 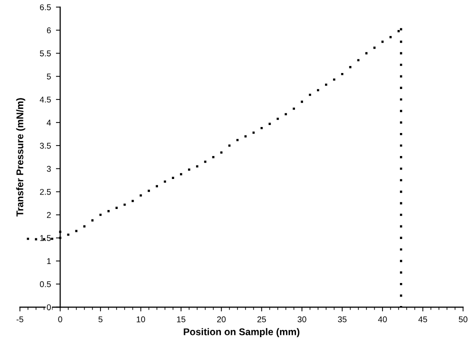 What do you see at coordinates (49, 261) in the screenshot?
I see `y-tick-label: 1` at bounding box center [49, 261].